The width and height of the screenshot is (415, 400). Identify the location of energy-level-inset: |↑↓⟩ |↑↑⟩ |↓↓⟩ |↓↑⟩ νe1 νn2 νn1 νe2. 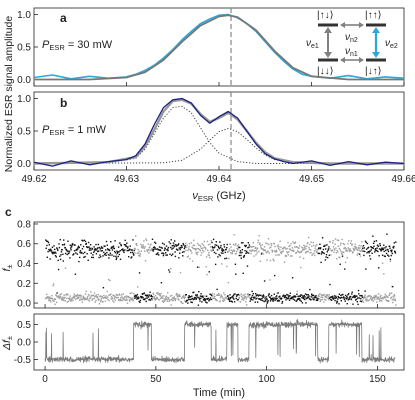
(352, 43).